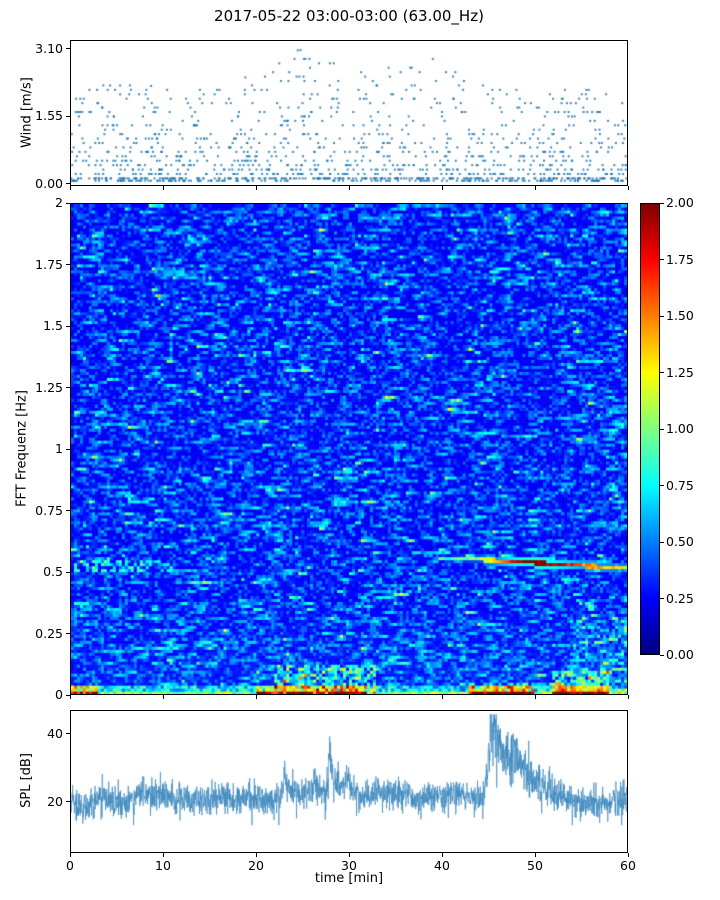 The height and width of the screenshot is (900, 720). What do you see at coordinates (680, 315) in the screenshot?
I see `colorbar-tick-label: 1.50` at bounding box center [680, 315].